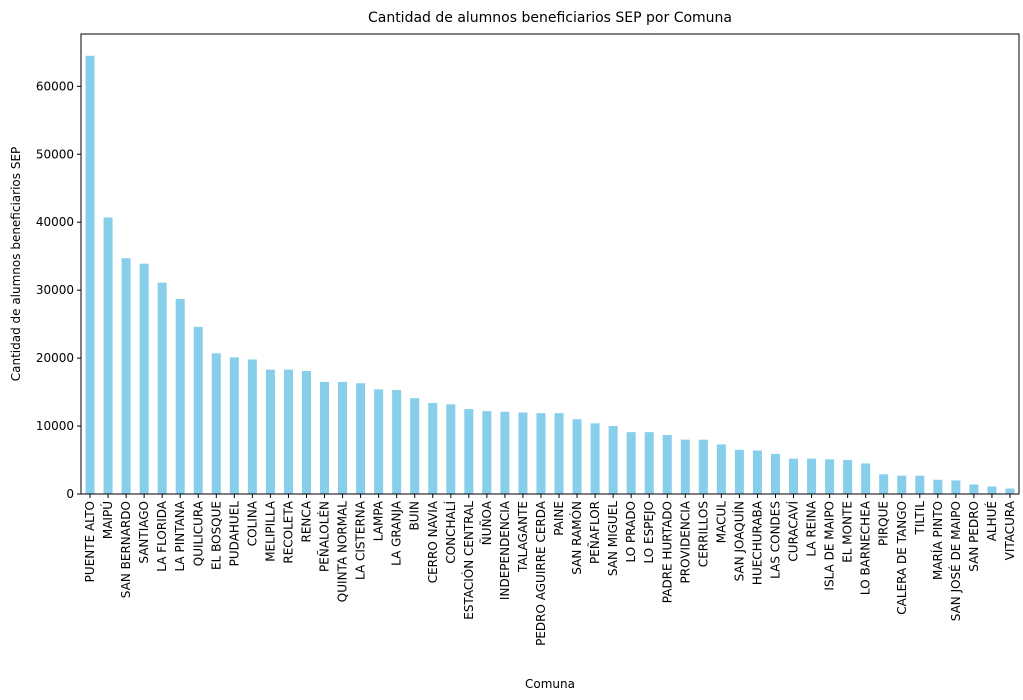 The width and height of the screenshot is (1023, 700). I want to click on x-tick-label: COLINA, so click(252, 523).